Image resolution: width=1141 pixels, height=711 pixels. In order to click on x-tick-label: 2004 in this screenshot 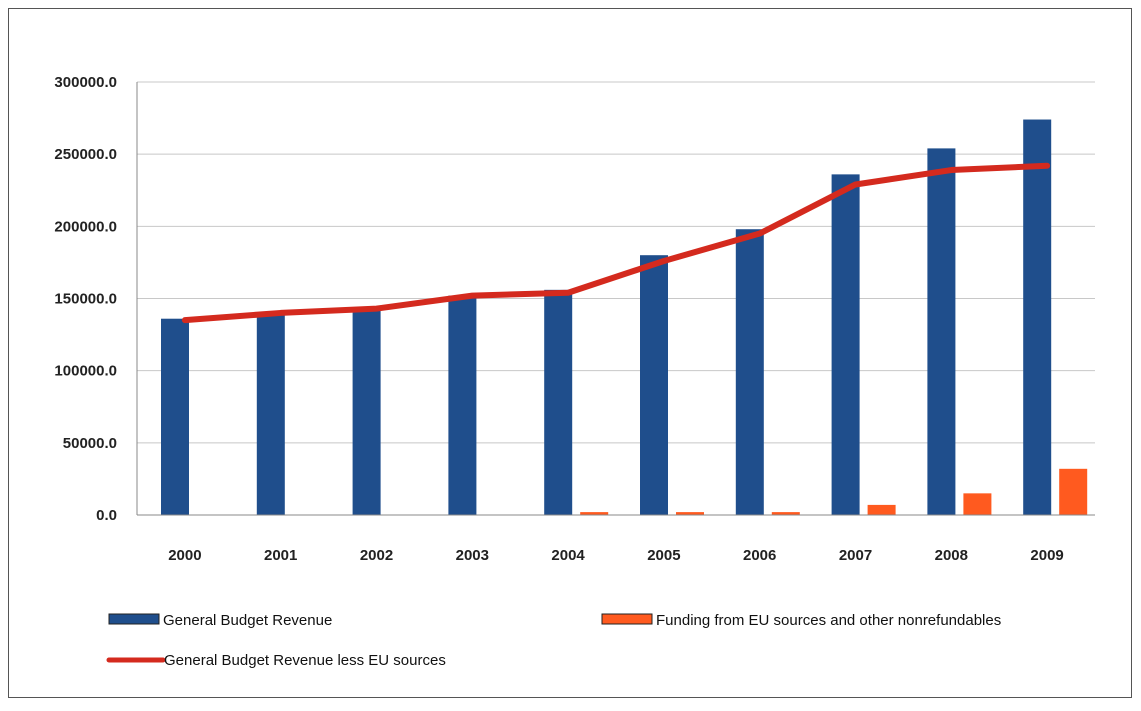, I will do `click(568, 555)`.